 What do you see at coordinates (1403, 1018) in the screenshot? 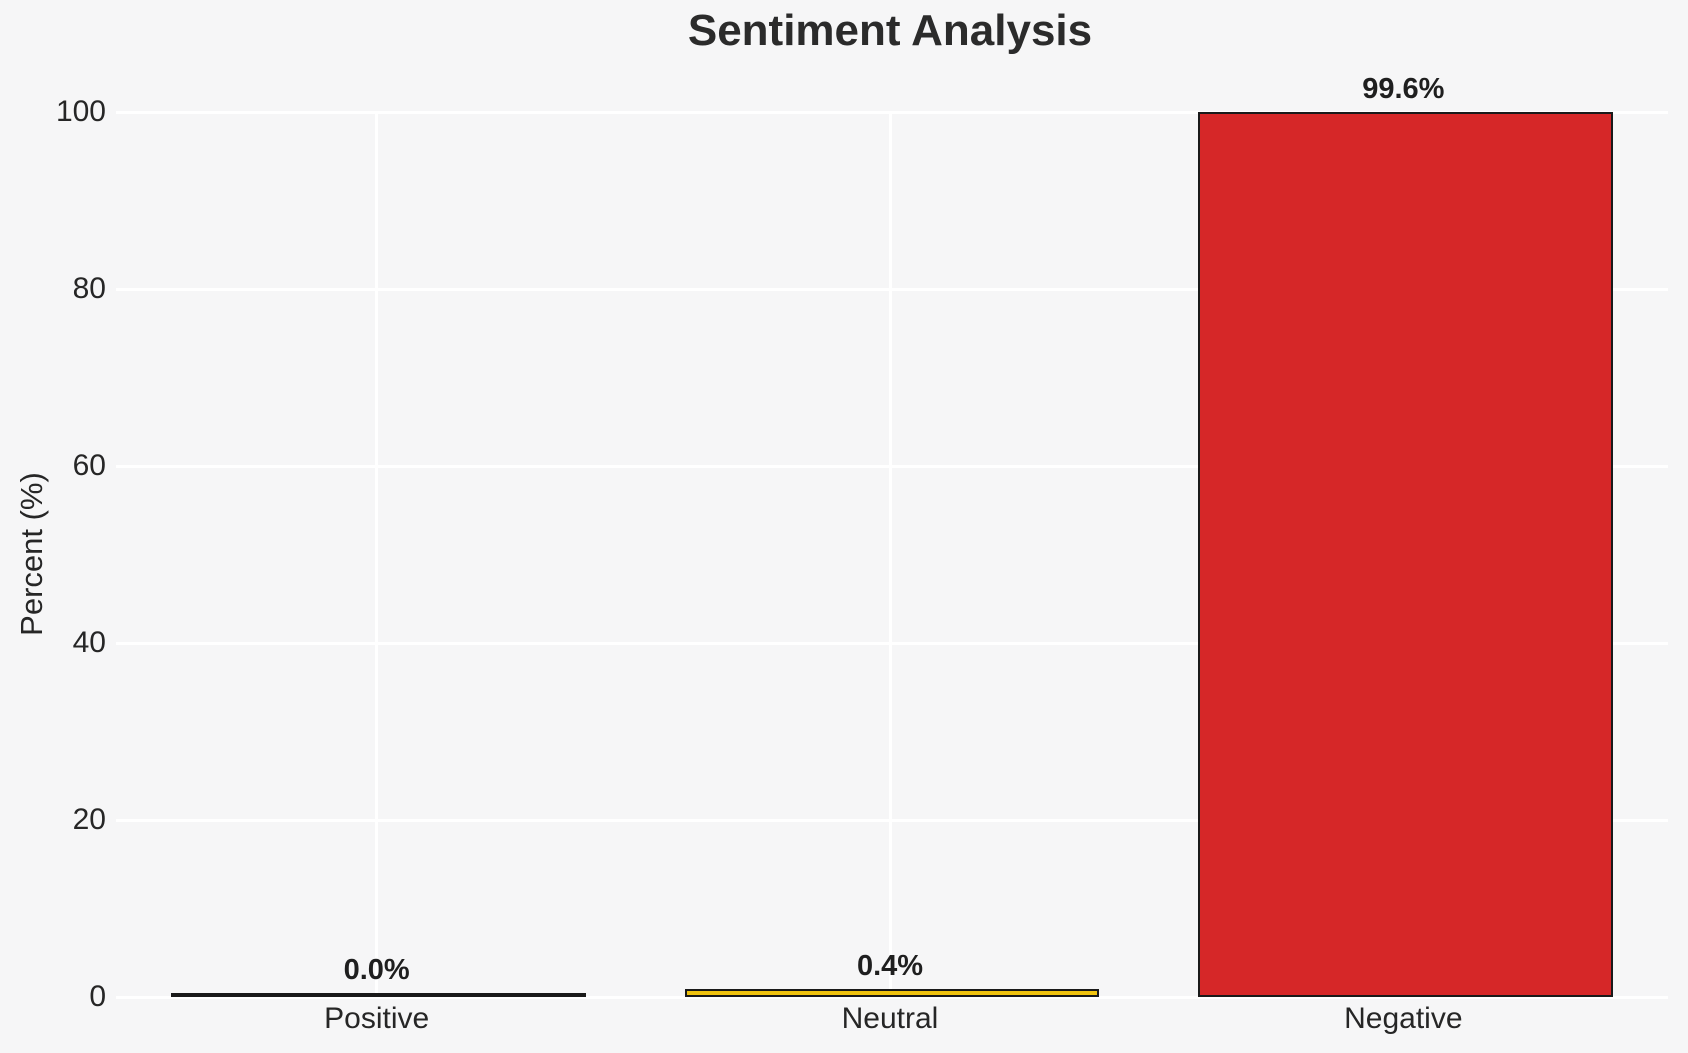
I see `x-tick-label-negative: Negative` at bounding box center [1403, 1018].